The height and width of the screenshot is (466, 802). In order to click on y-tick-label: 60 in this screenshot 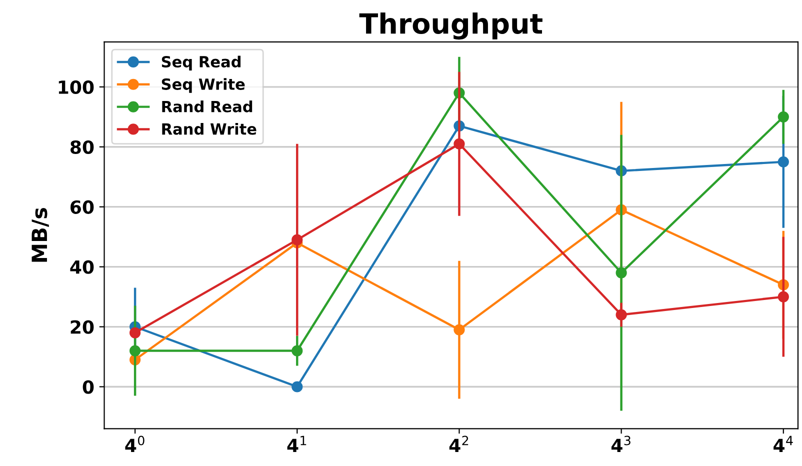, I will do `click(82, 207)`.